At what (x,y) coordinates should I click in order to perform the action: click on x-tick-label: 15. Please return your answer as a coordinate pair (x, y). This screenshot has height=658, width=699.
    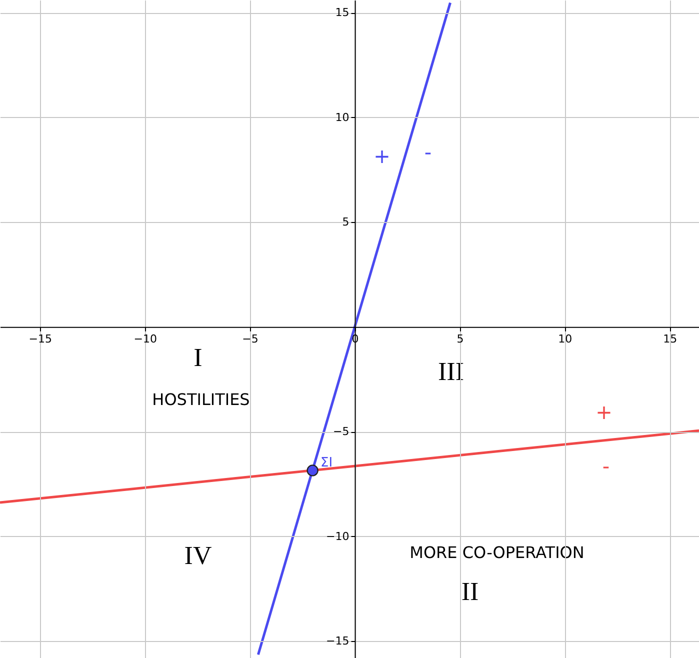
    Looking at the image, I should click on (670, 339).